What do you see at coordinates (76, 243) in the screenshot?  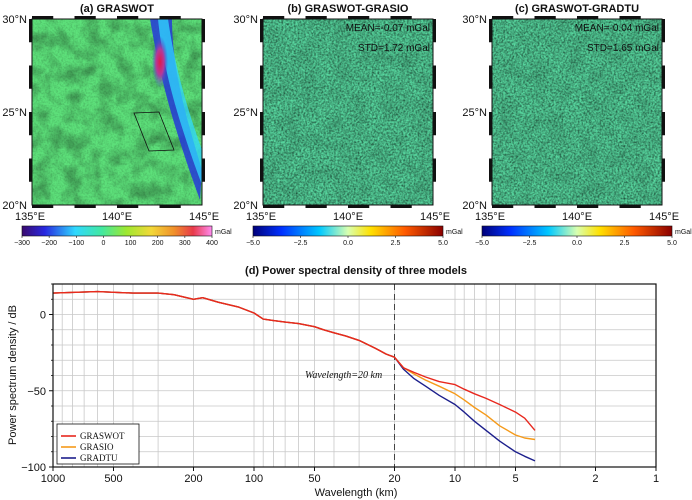 I see `colorbar-tick-label: −100` at bounding box center [76, 243].